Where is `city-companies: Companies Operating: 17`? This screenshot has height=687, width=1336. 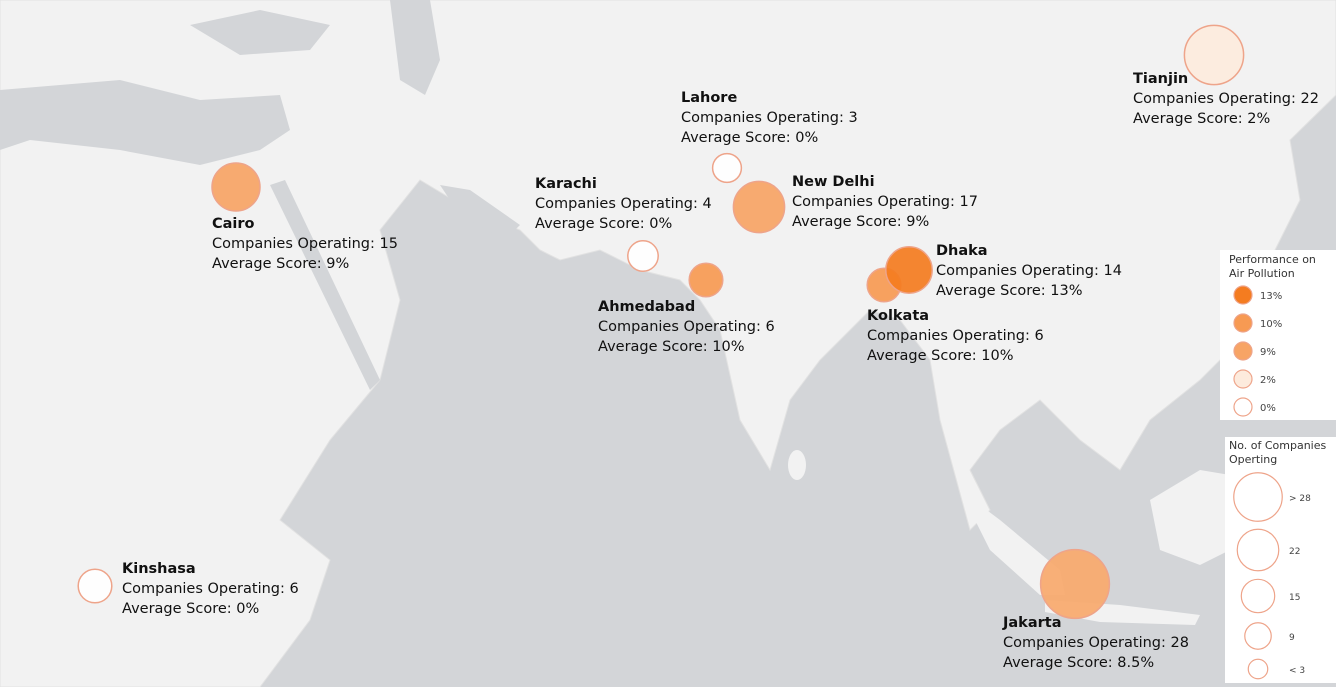
city-companies: Companies Operating: 17 is located at coordinates (885, 202).